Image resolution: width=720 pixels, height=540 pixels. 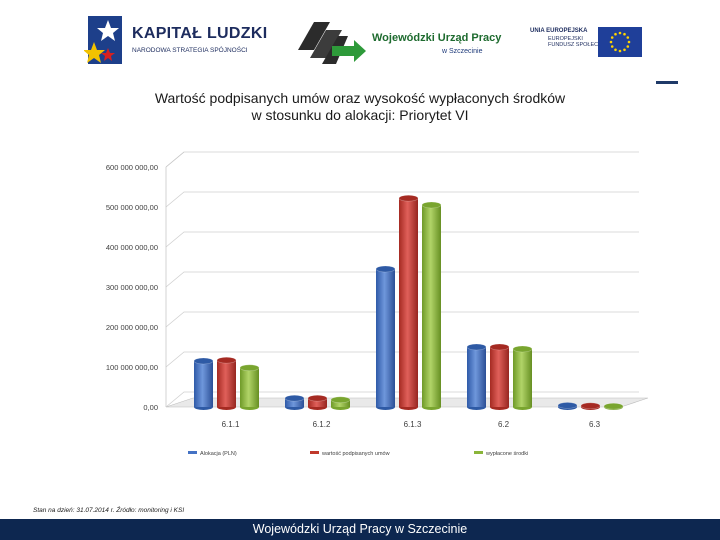 What do you see at coordinates (579, 45) in the screenshot?
I see `eu-fund-line2: FUNDUSZ SPOŁECZNY` at bounding box center [579, 45].